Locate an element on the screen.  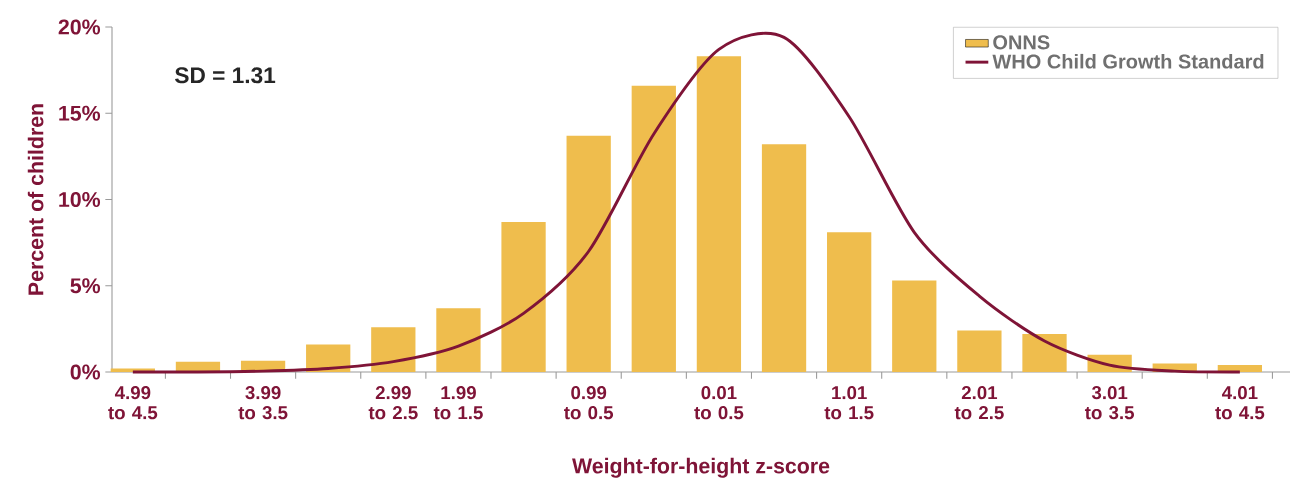
x-tick-label: 0.01 to 0.5 is located at coordinates (719, 403).